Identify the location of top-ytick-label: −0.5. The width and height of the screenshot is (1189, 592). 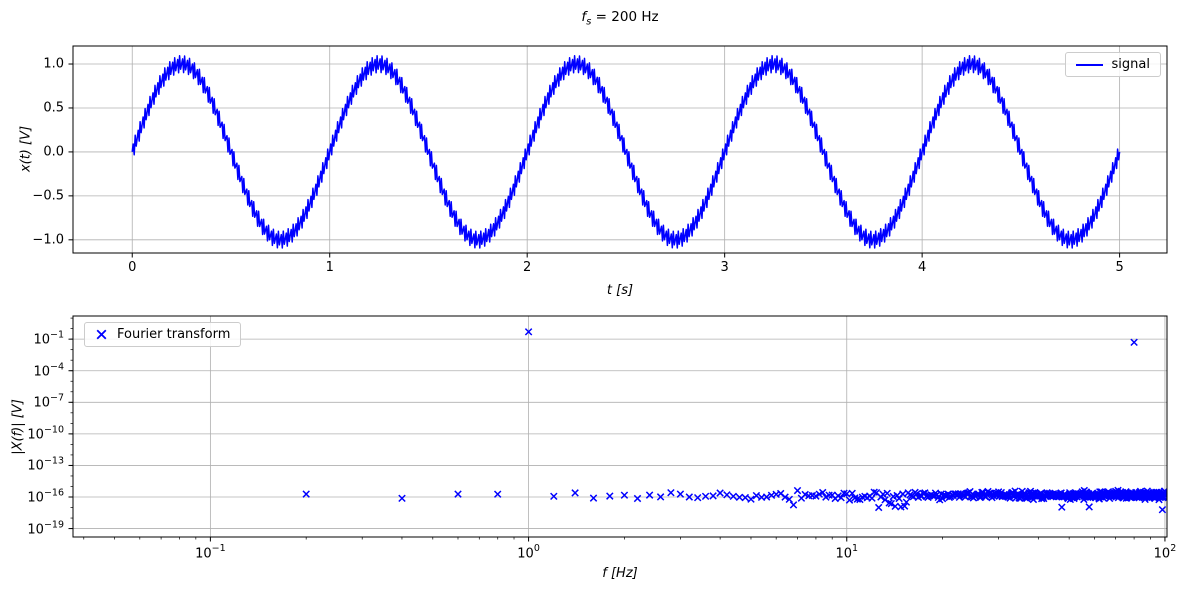
(48, 196).